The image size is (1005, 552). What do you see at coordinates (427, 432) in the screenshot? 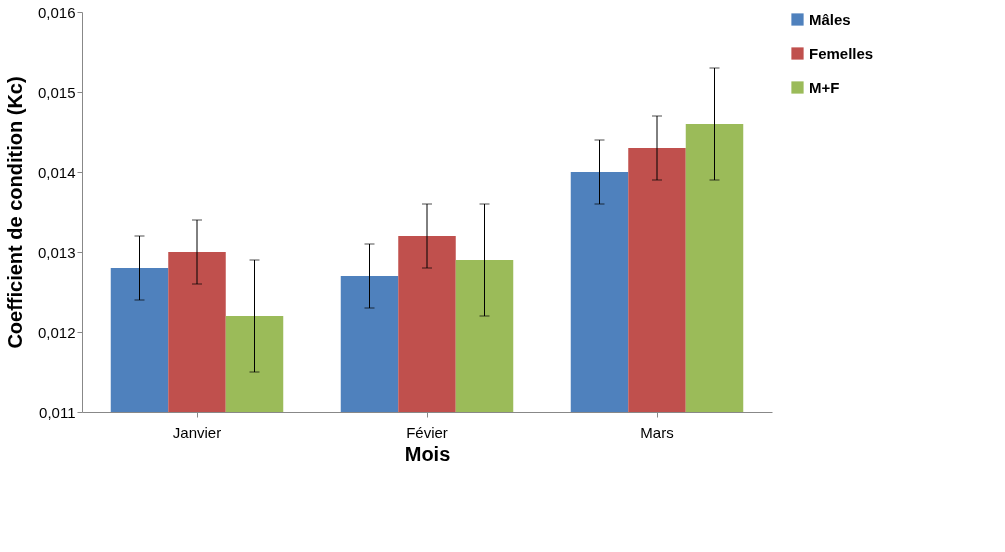
I see `x-tick-label: Févier` at bounding box center [427, 432].